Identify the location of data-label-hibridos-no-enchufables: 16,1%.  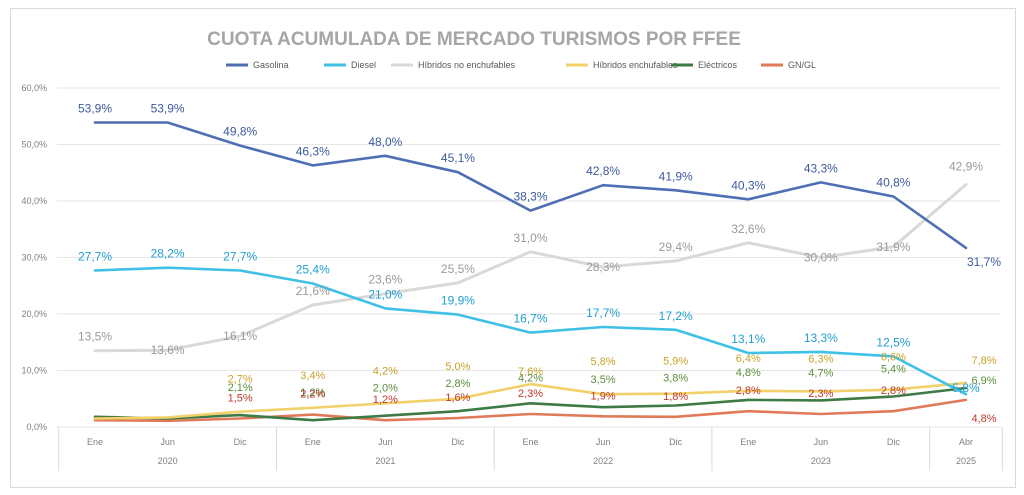
(240, 336).